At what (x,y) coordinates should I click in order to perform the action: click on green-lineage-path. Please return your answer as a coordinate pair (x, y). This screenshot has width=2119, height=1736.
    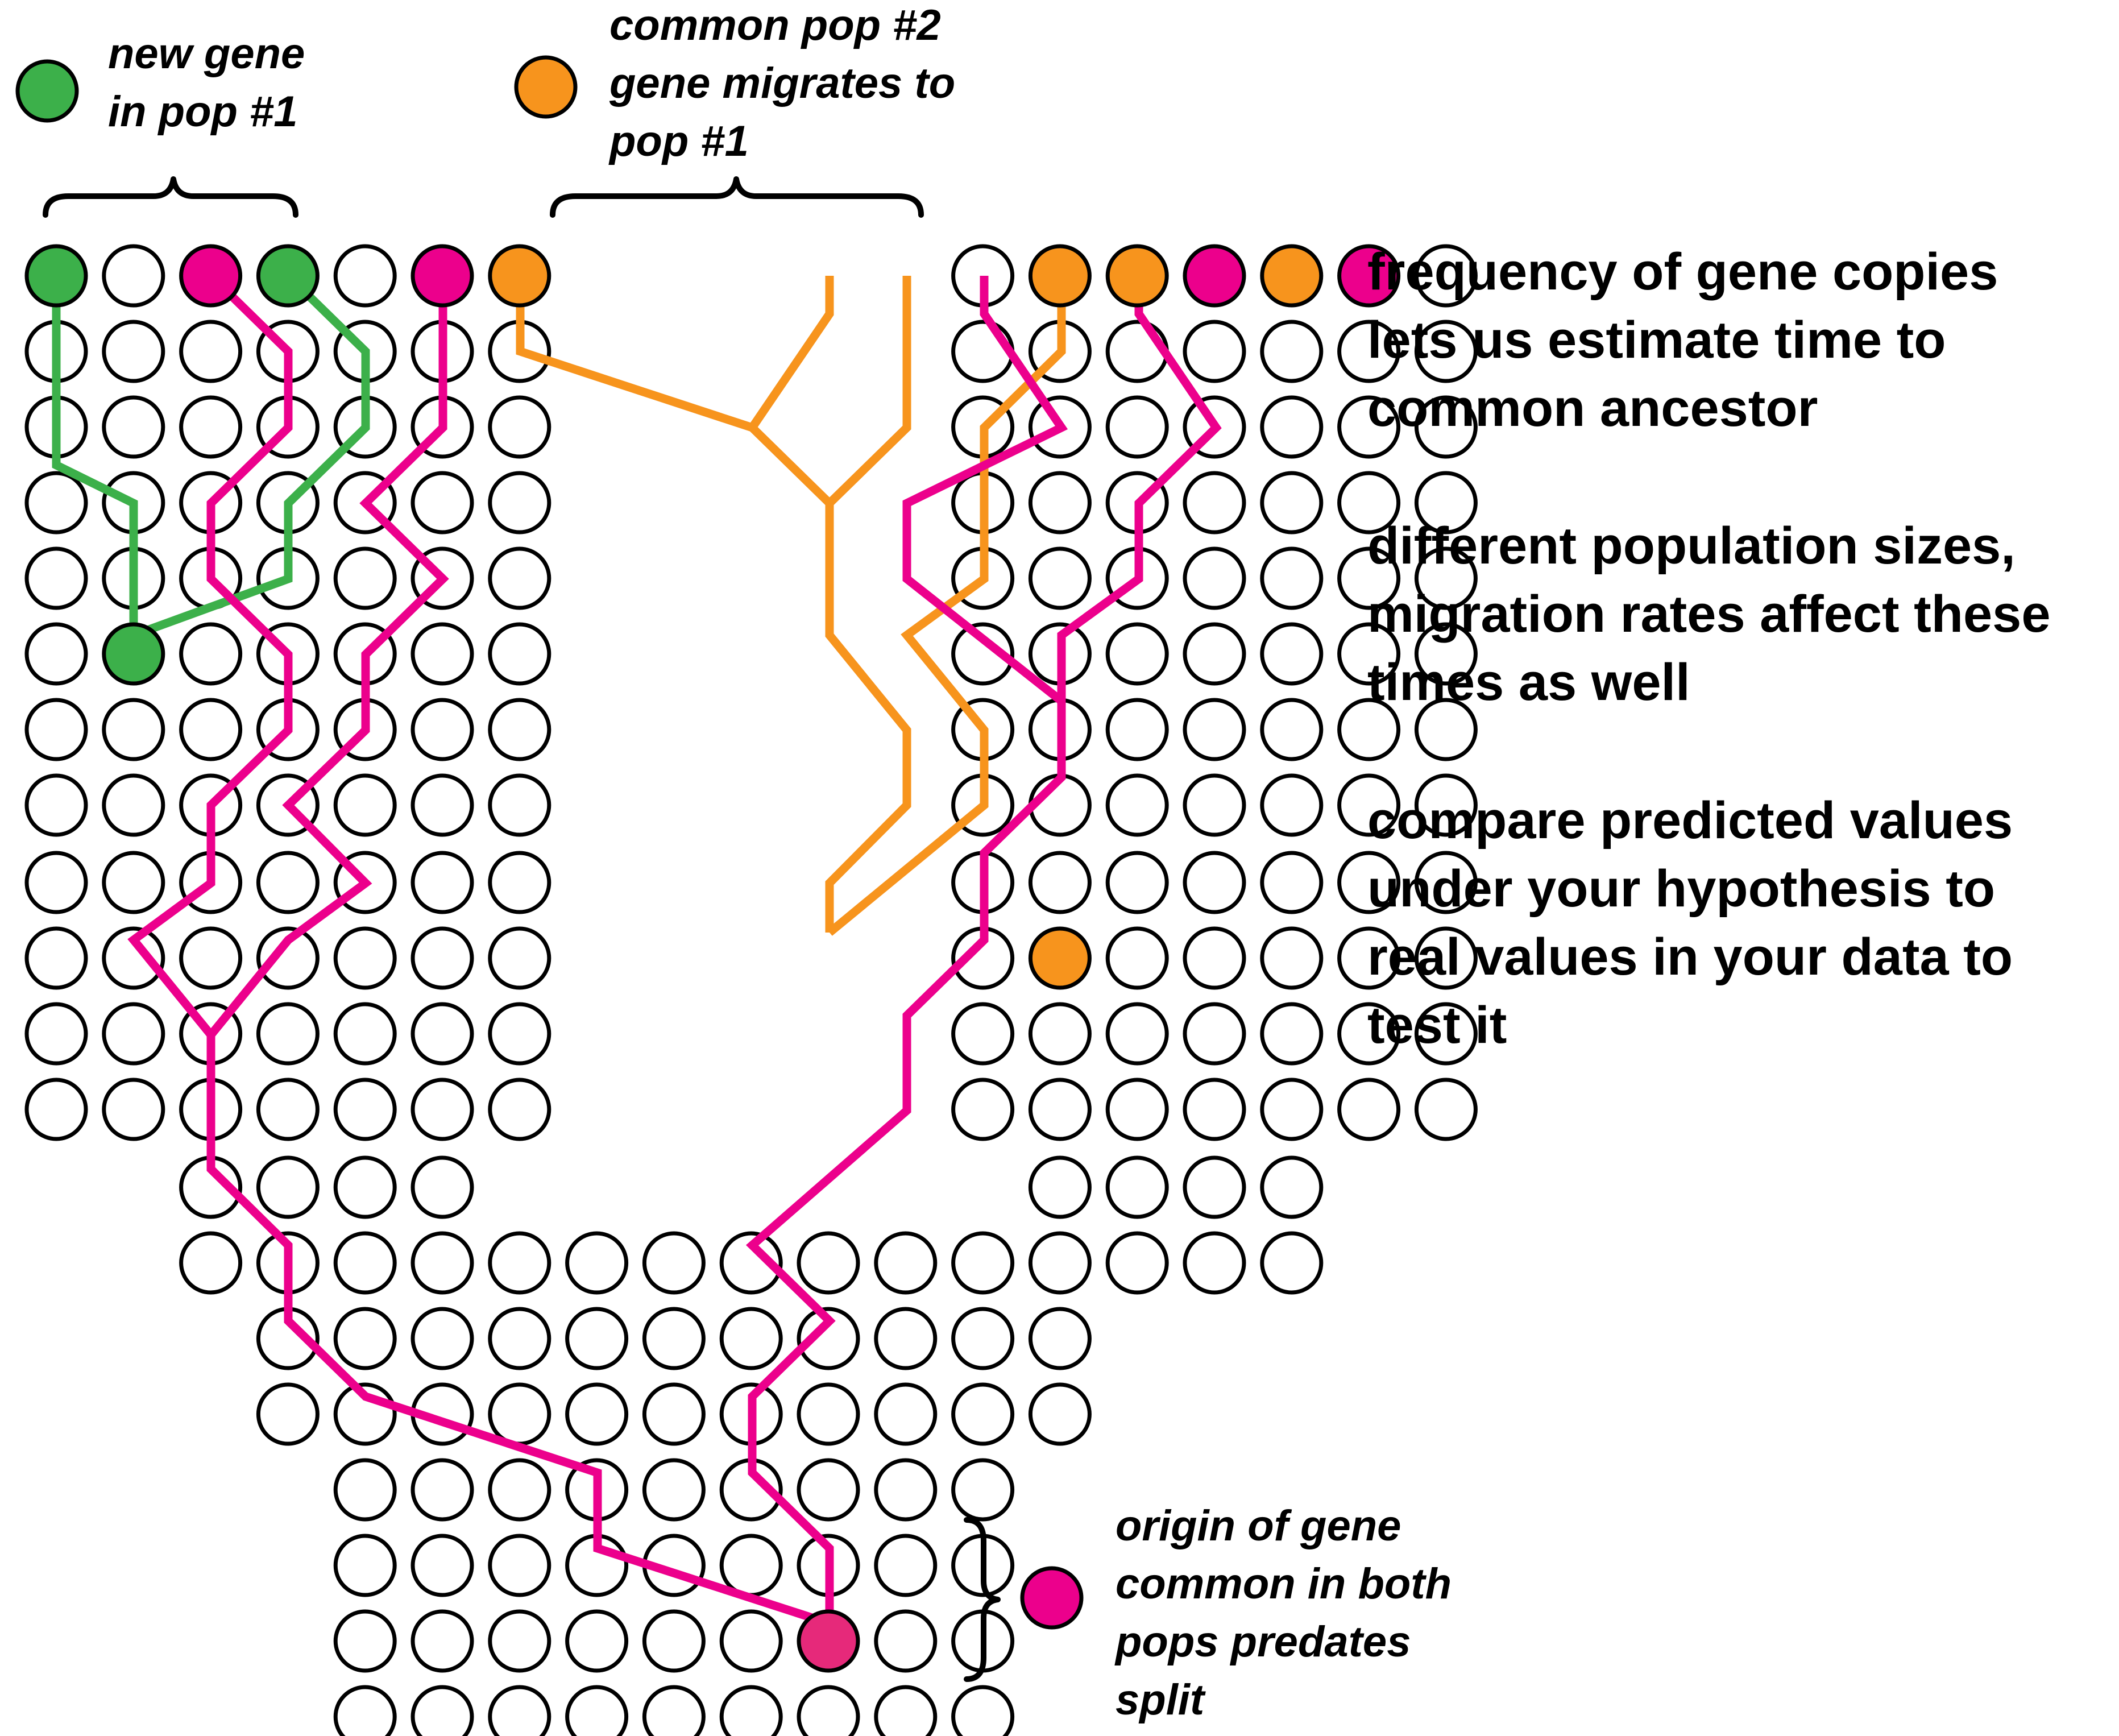
    Looking at the image, I should click on (95, 455).